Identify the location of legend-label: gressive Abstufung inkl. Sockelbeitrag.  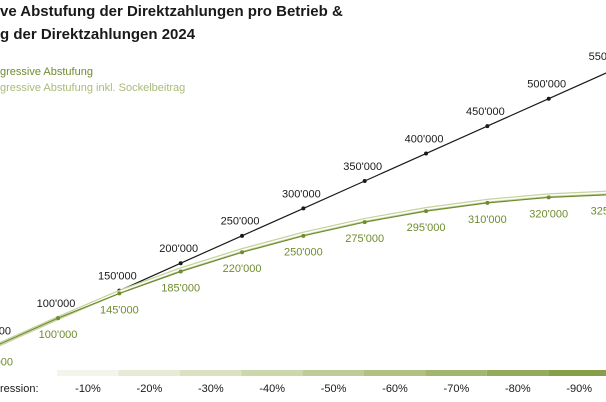
(92, 88).